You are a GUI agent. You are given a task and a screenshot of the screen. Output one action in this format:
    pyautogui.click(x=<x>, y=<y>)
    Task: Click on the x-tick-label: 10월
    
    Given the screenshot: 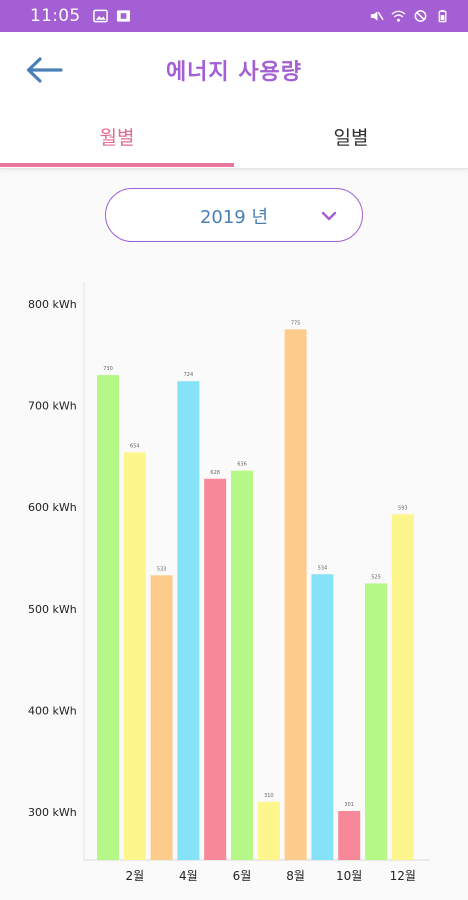 What is the action you would take?
    pyautogui.click(x=349, y=876)
    